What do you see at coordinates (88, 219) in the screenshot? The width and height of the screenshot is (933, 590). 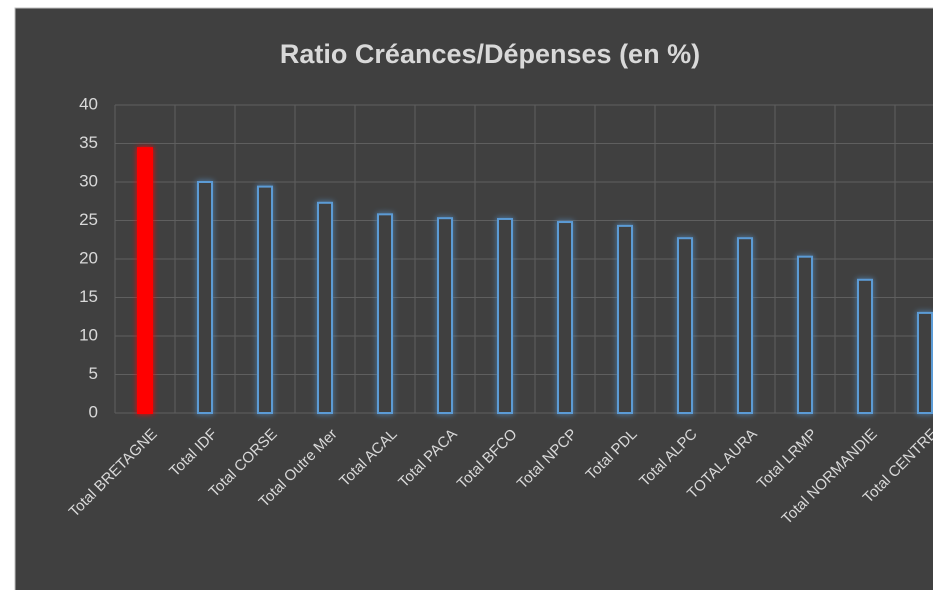 I see `y-tick-label: 25` at bounding box center [88, 219].